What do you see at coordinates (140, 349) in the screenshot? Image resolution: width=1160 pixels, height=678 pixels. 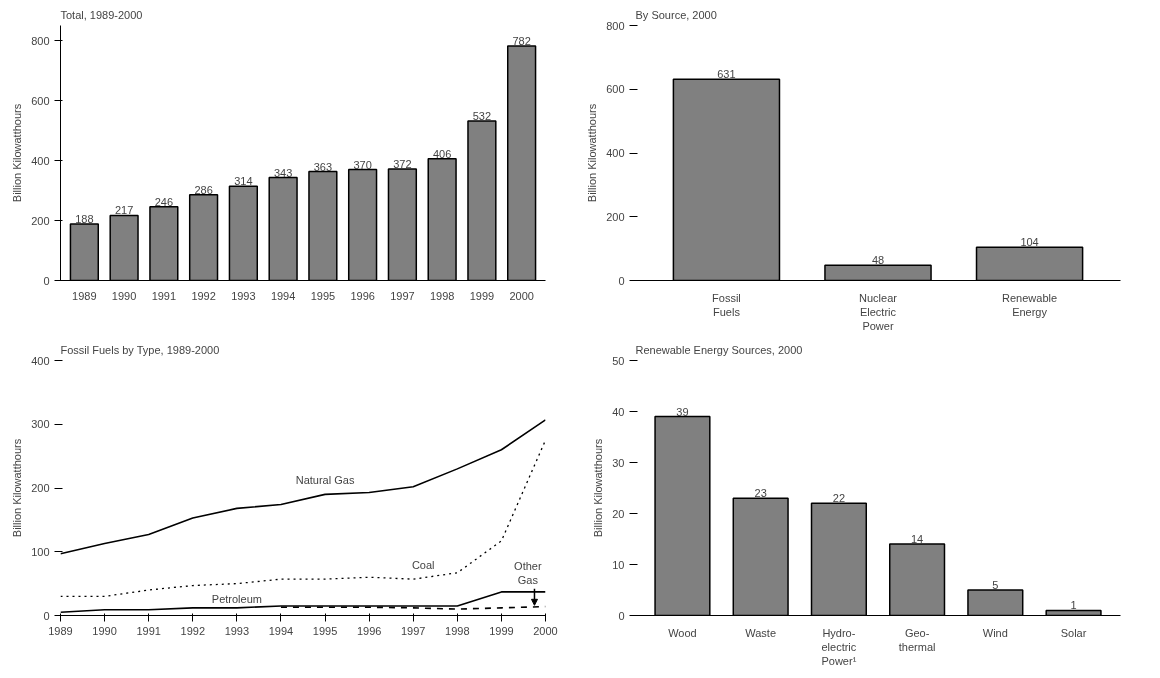 I see `chart-title: Fossil Fuels by Type, 1989-2000` at bounding box center [140, 349].